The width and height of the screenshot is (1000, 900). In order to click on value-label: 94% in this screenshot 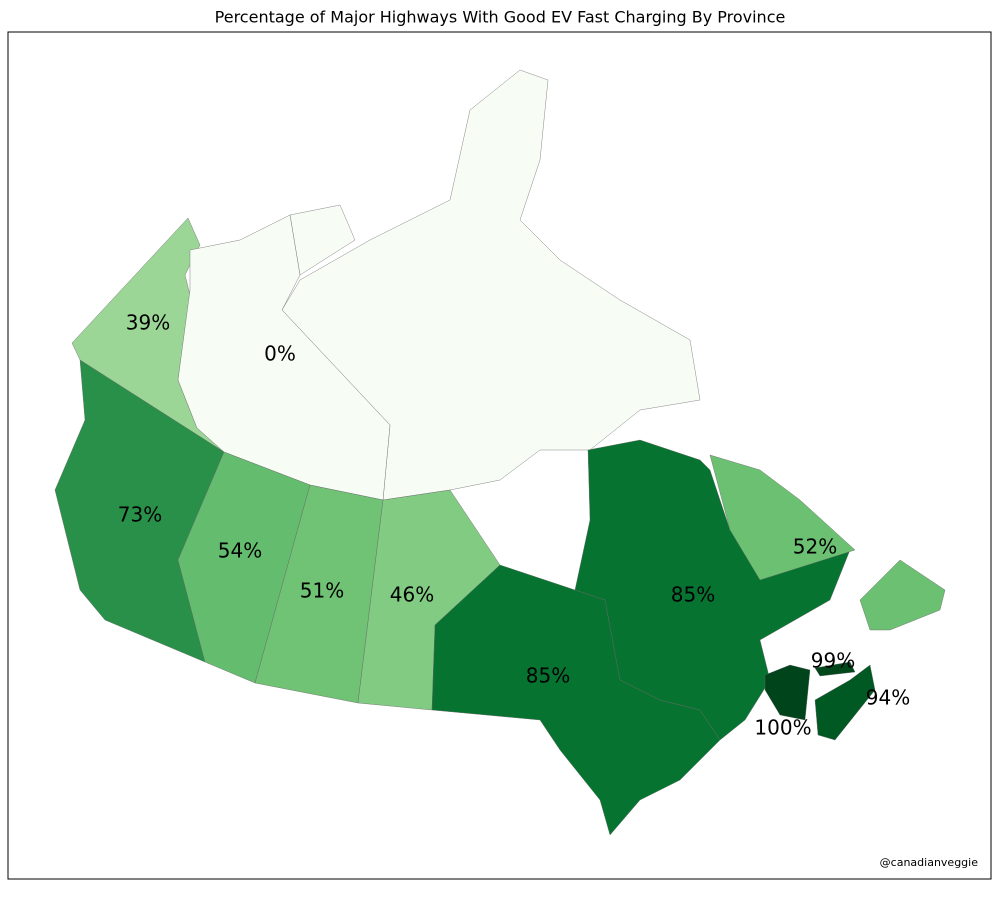, I will do `click(888, 698)`.